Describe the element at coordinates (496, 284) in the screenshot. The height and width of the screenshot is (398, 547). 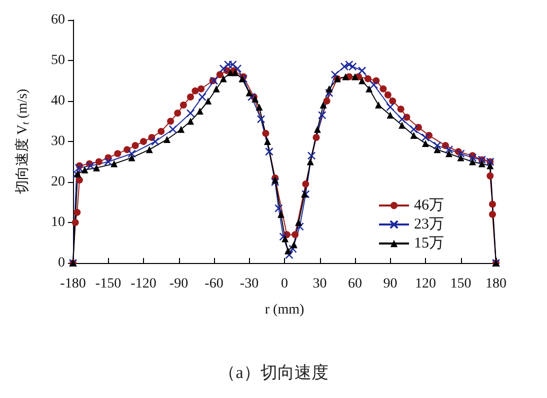
I see `x-tick-label: 180` at that location.